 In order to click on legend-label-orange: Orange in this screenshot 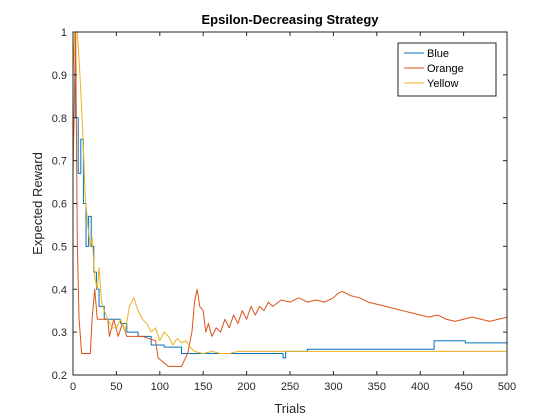, I will do `click(445, 69)`.